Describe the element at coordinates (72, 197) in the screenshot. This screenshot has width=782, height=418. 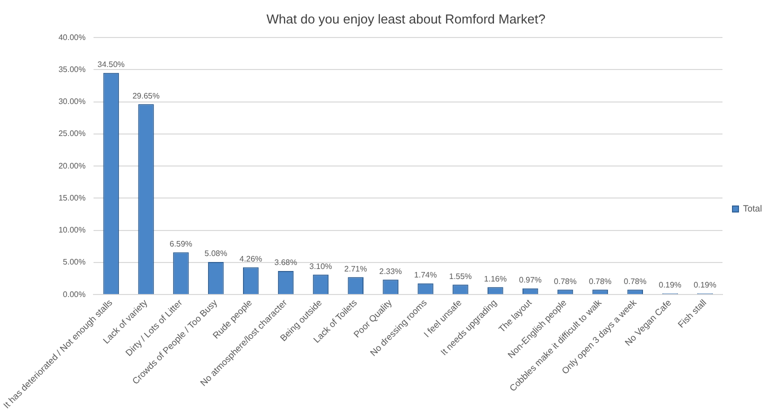
I see `y-tick-label: 15.00%` at that location.